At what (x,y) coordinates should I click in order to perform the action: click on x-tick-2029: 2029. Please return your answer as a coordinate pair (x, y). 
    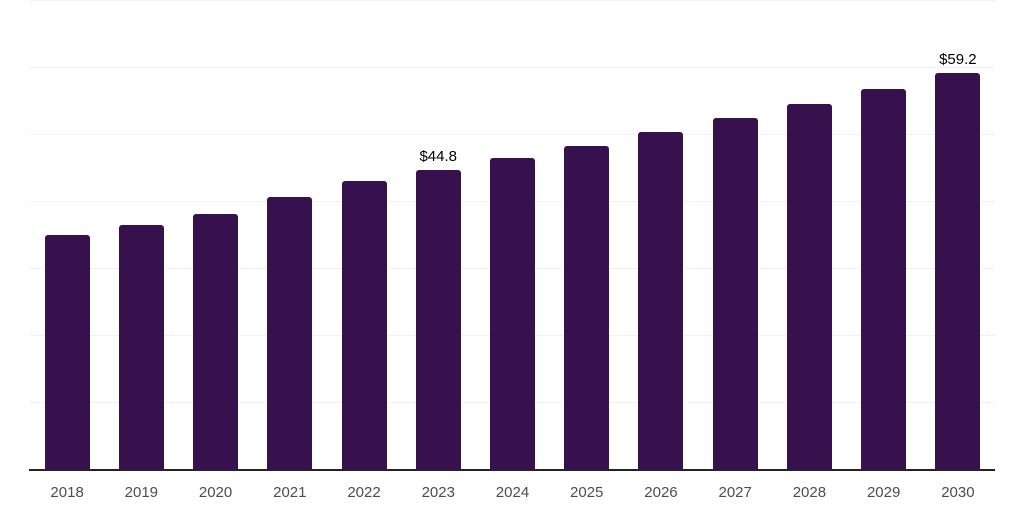
    Looking at the image, I should click on (883, 492).